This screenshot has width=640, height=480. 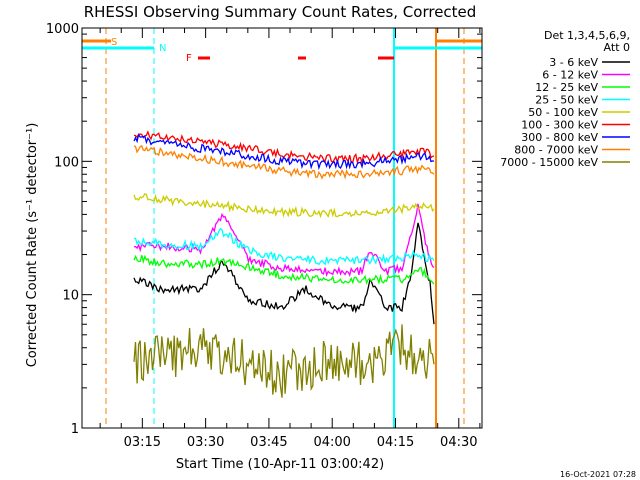 What do you see at coordinates (395, 442) in the screenshot?
I see `x-tick-label: 04:15` at bounding box center [395, 442].